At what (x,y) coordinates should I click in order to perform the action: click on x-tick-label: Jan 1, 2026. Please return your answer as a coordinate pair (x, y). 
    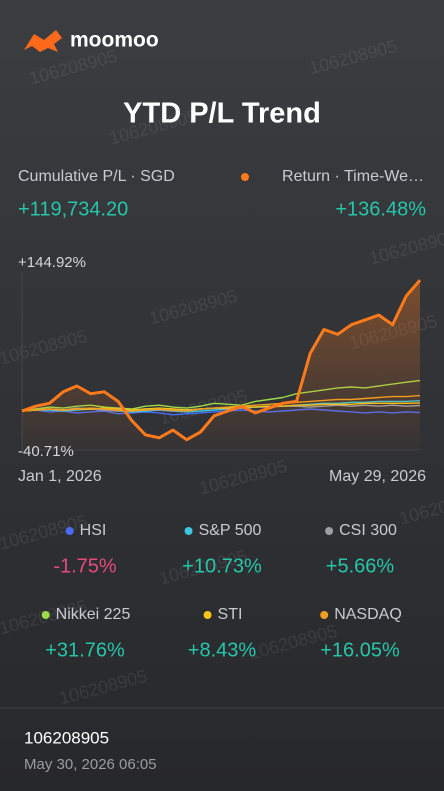
    Looking at the image, I should click on (60, 476).